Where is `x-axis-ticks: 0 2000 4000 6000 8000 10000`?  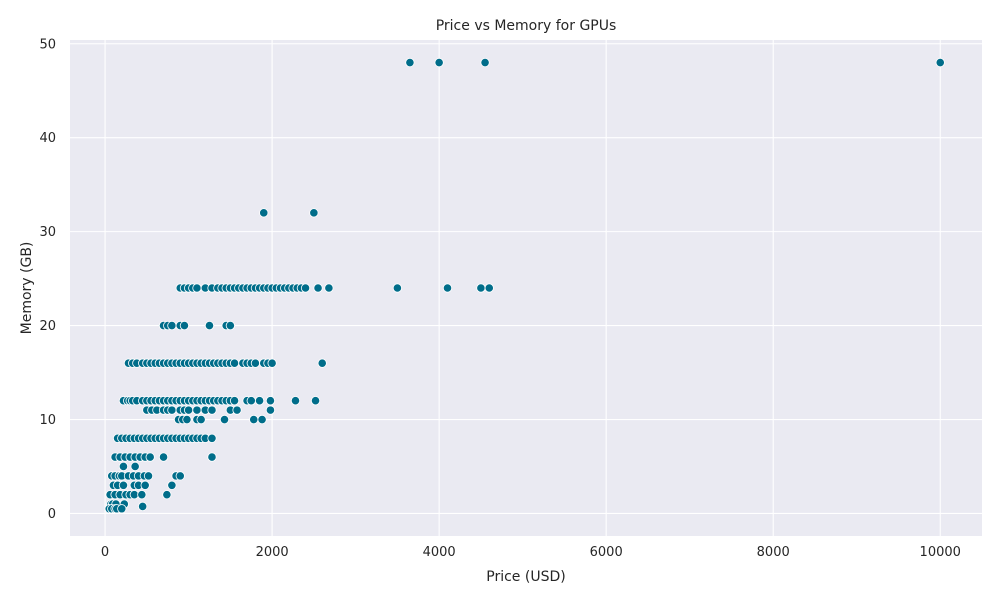 x-axis-ticks: 0 2000 4000 6000 8000 10000 is located at coordinates (531, 552).